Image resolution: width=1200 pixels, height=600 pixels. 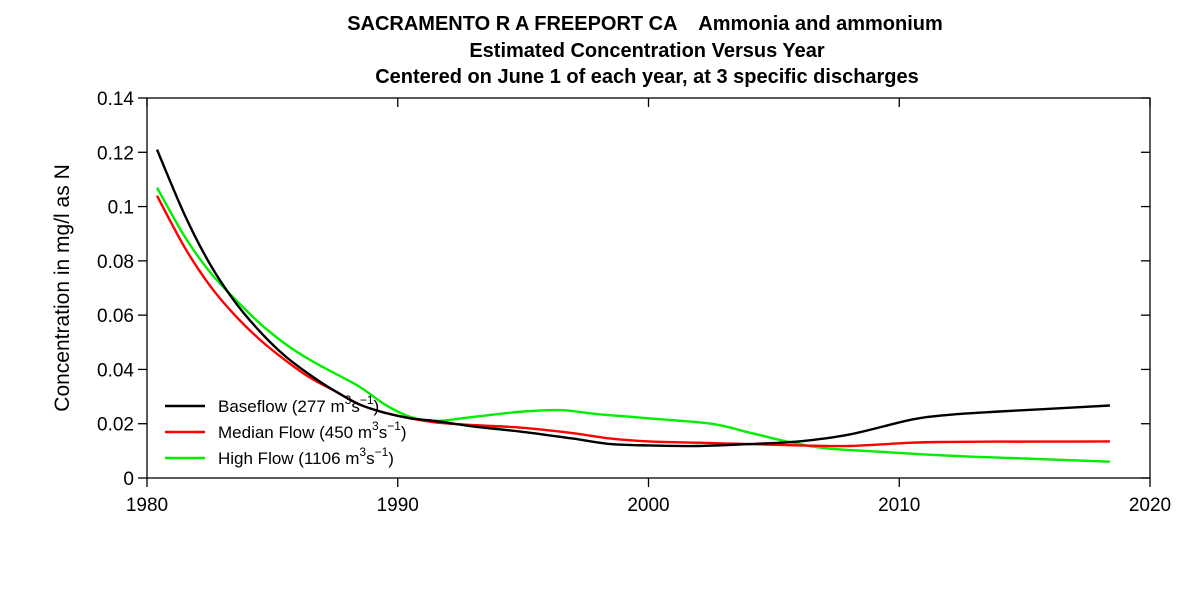 I want to click on y-tick-label: 0, so click(x=128, y=479).